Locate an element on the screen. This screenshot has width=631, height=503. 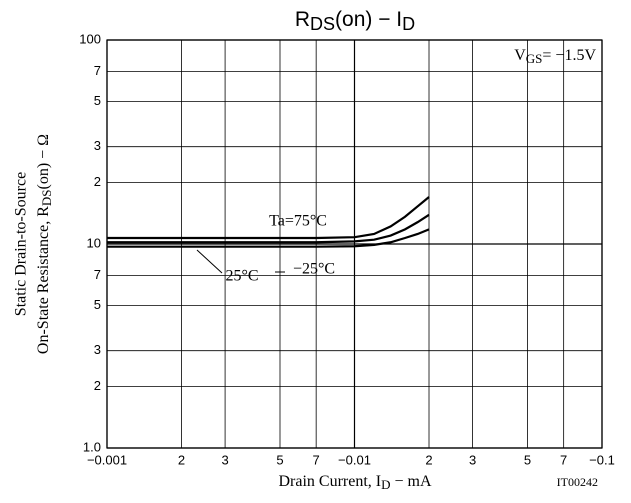
annotation: VGS= −1.5V is located at coordinates (555, 56).